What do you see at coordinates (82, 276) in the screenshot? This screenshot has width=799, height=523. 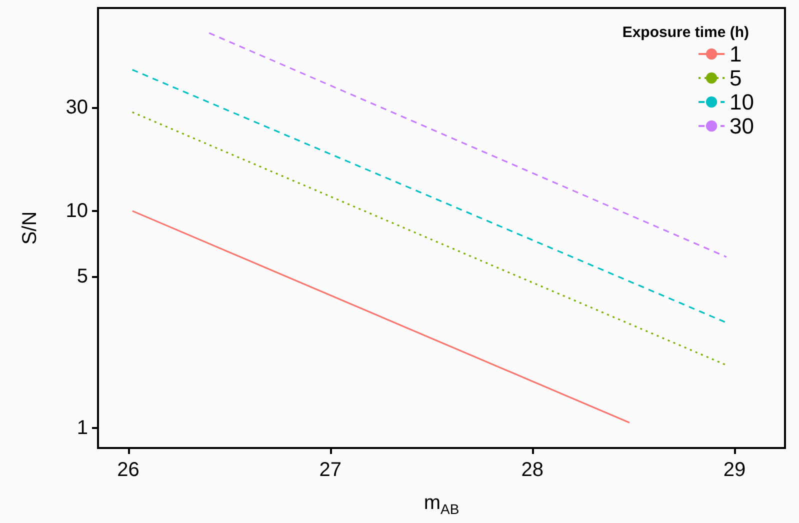 I see `y-tick-label: 5` at bounding box center [82, 276].